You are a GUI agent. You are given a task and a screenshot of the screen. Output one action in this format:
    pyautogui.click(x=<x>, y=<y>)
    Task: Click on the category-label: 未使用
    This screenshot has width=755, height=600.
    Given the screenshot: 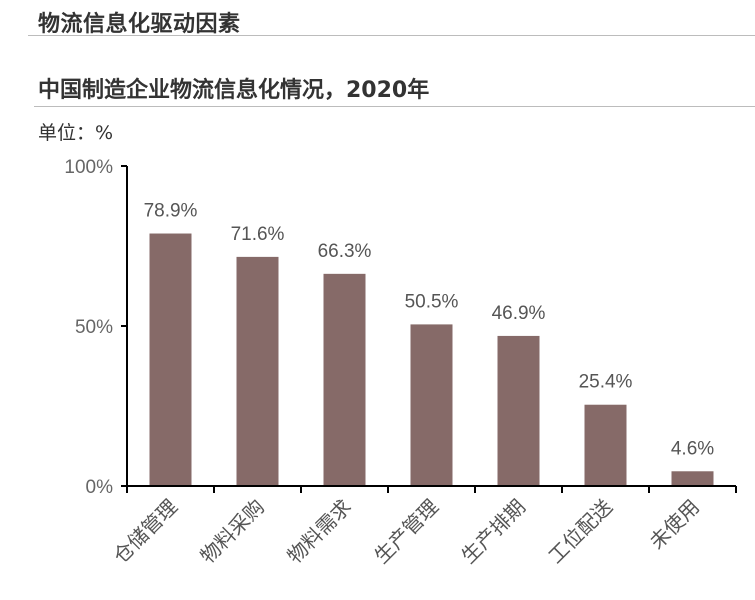 What is the action you would take?
    pyautogui.click(x=674, y=524)
    